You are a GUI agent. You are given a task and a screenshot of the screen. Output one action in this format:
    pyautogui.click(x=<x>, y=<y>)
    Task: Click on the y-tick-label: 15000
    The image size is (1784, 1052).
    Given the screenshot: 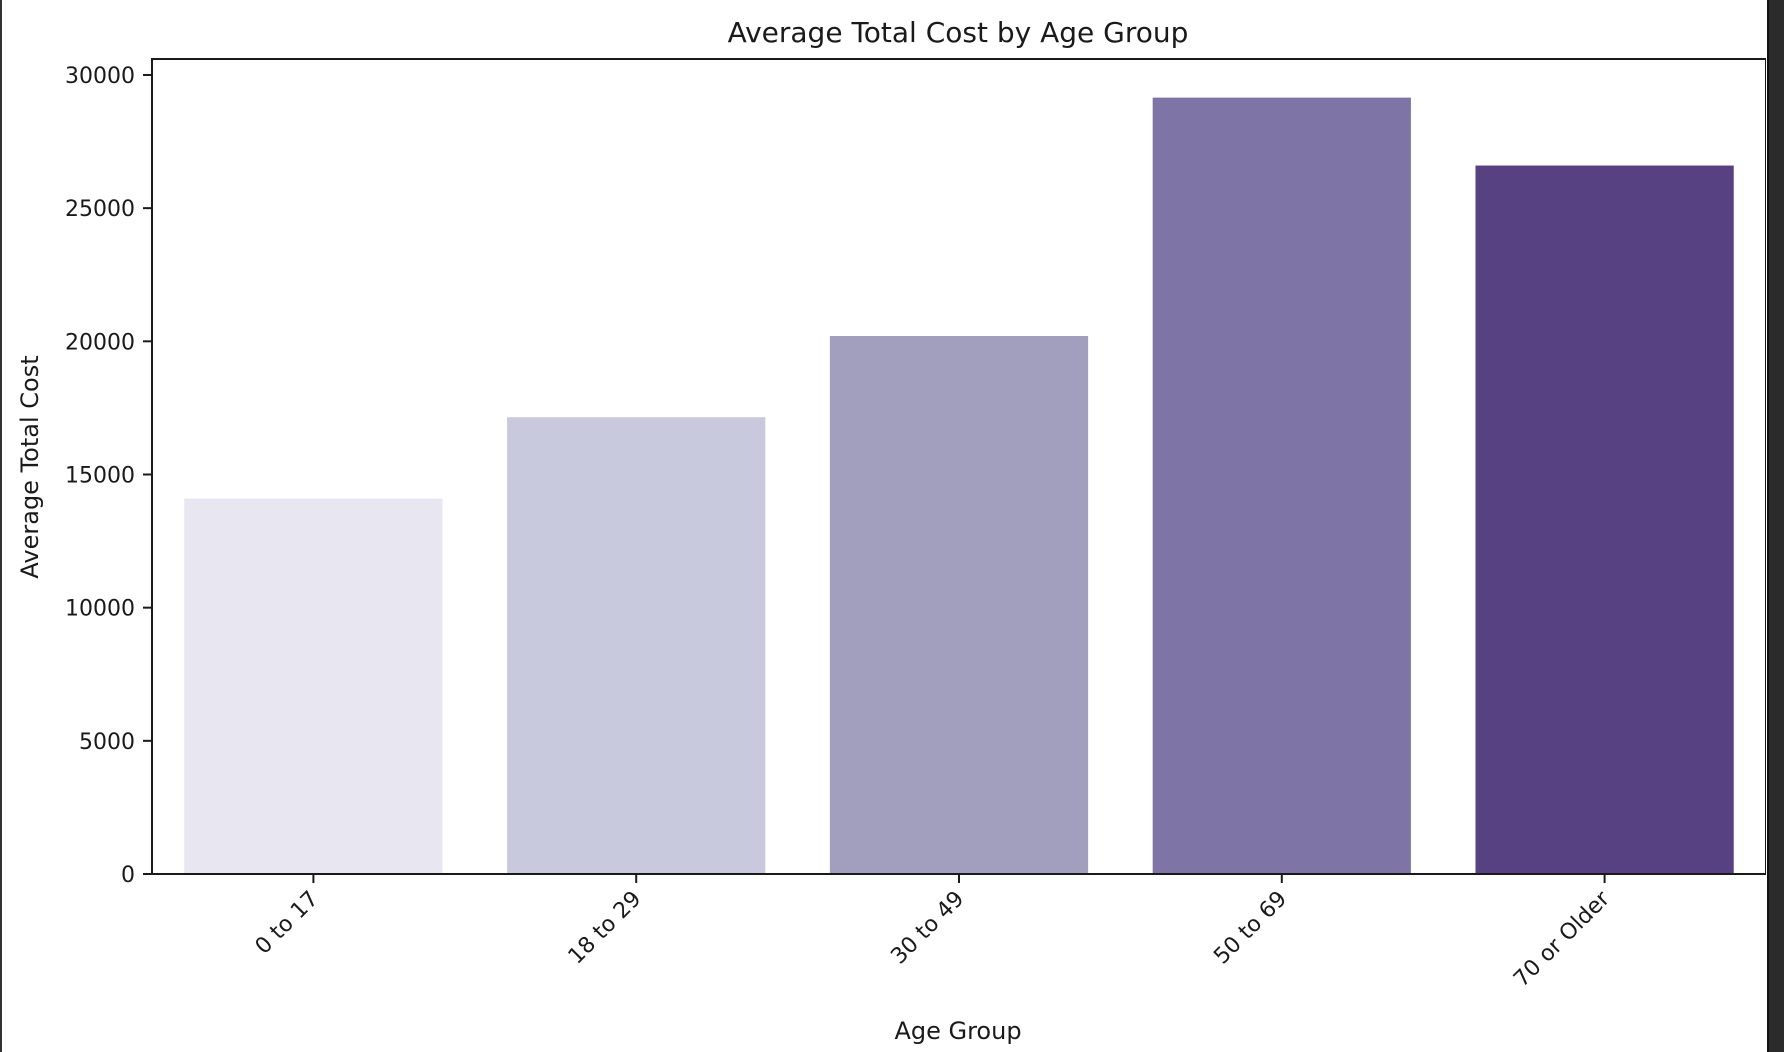 What is the action you would take?
    pyautogui.click(x=100, y=475)
    